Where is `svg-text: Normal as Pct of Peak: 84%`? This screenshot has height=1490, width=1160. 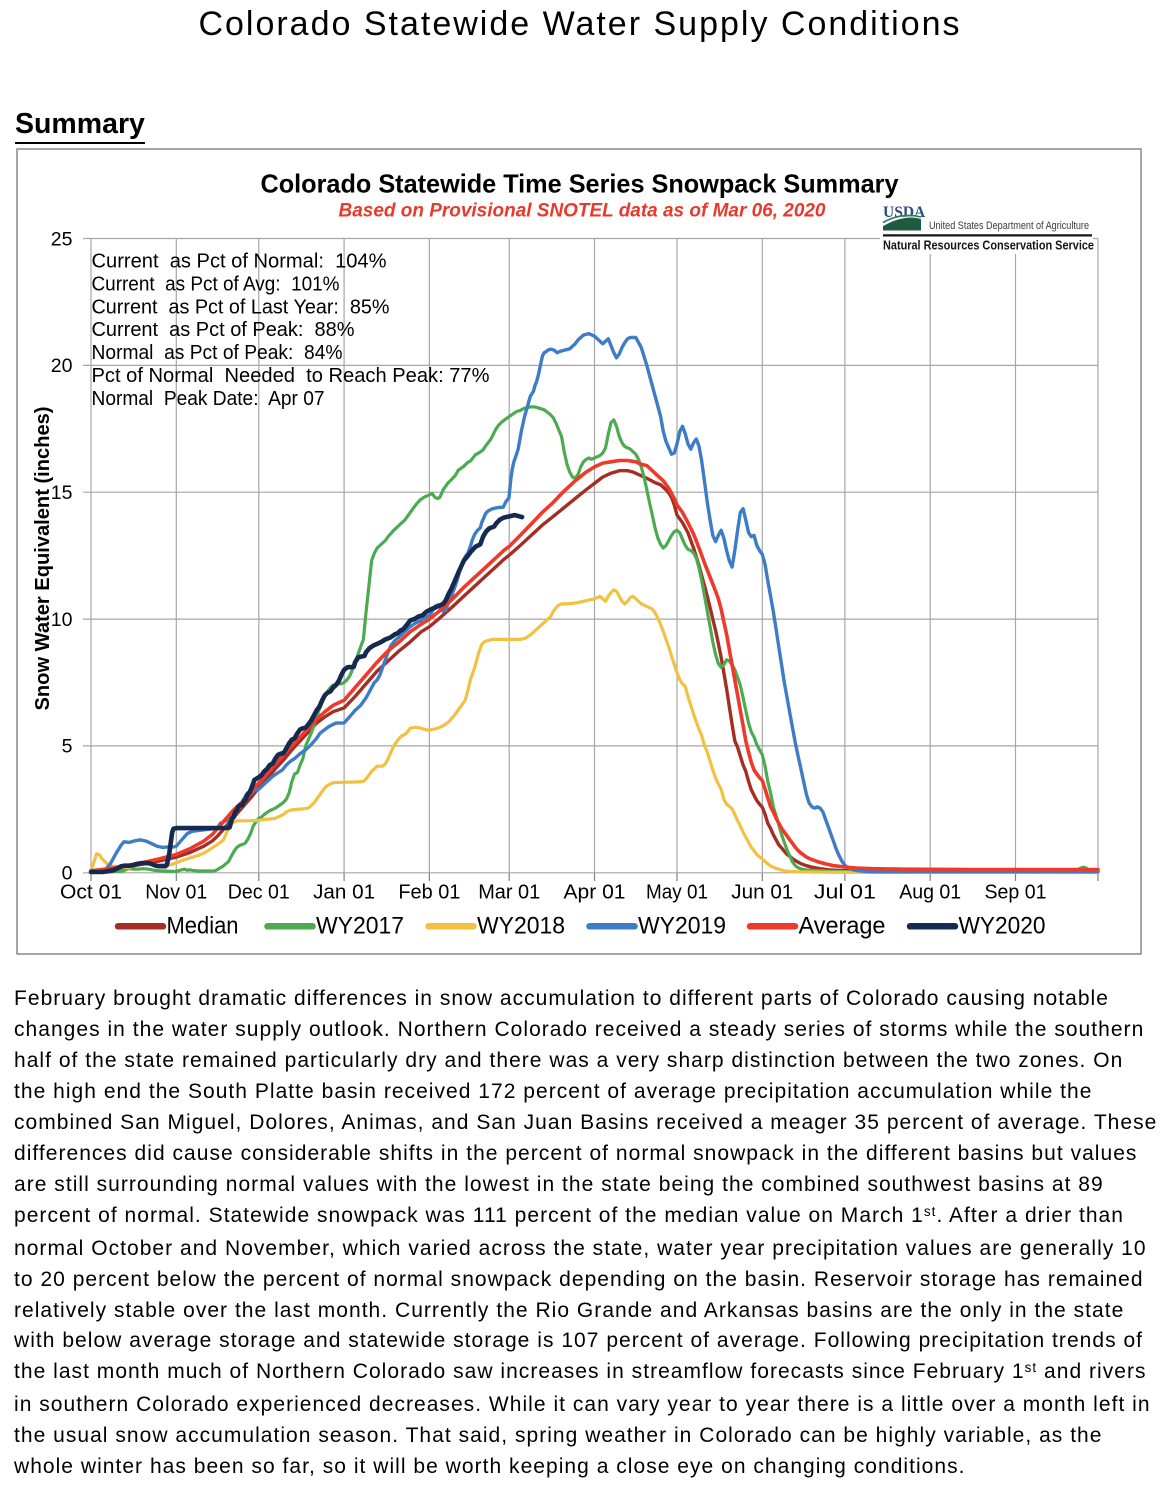 svg-text: Normal as Pct of Peak: 84% is located at coordinates (217, 353).